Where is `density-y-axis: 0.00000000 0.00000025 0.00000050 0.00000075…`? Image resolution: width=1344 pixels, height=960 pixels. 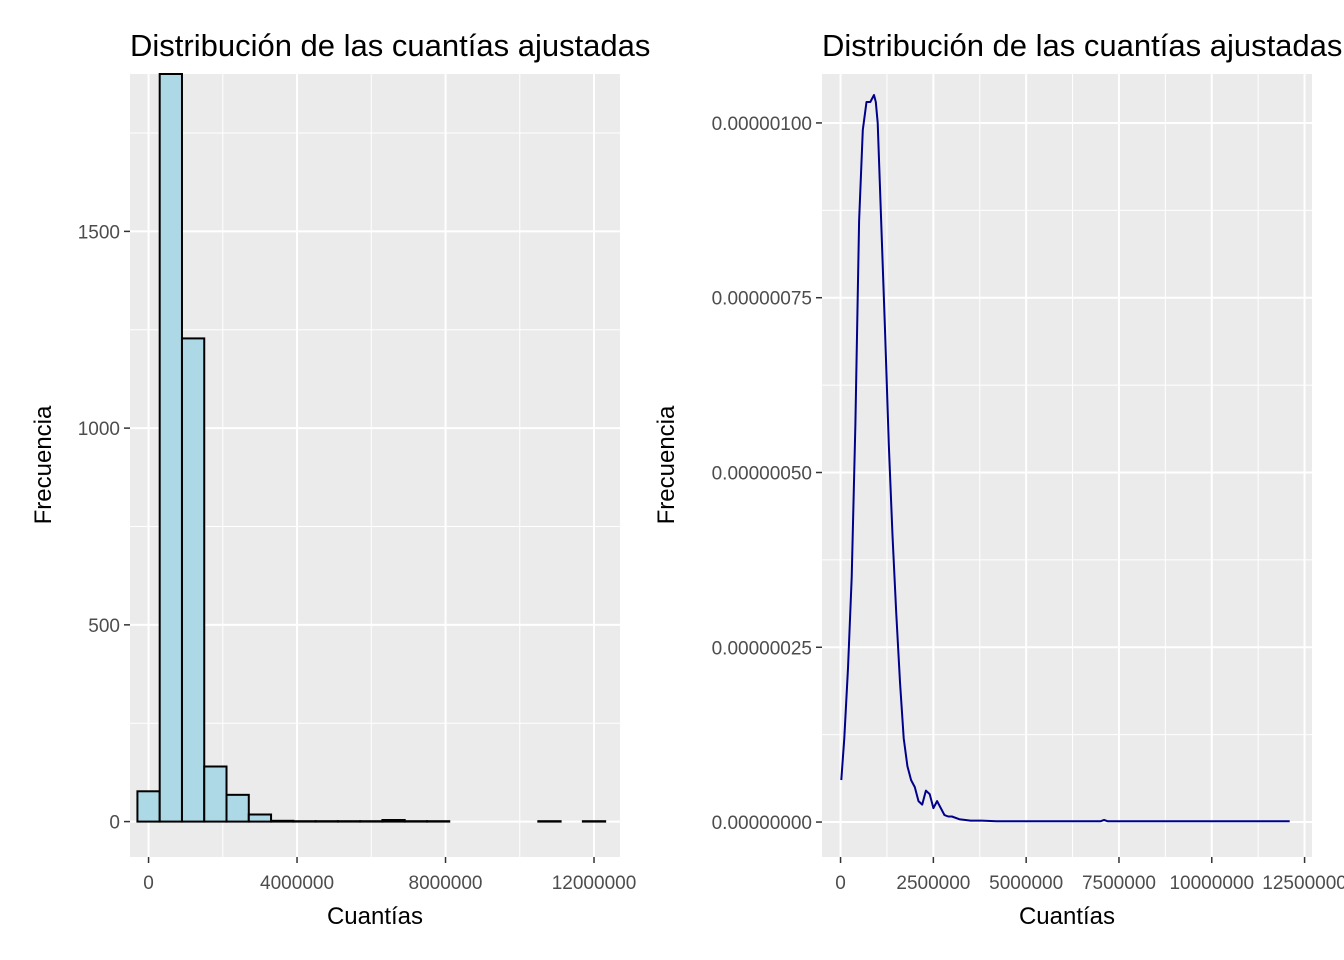 density-y-axis: 0.00000000 0.00000025 0.00000050 0.00000075… is located at coordinates (767, 474).